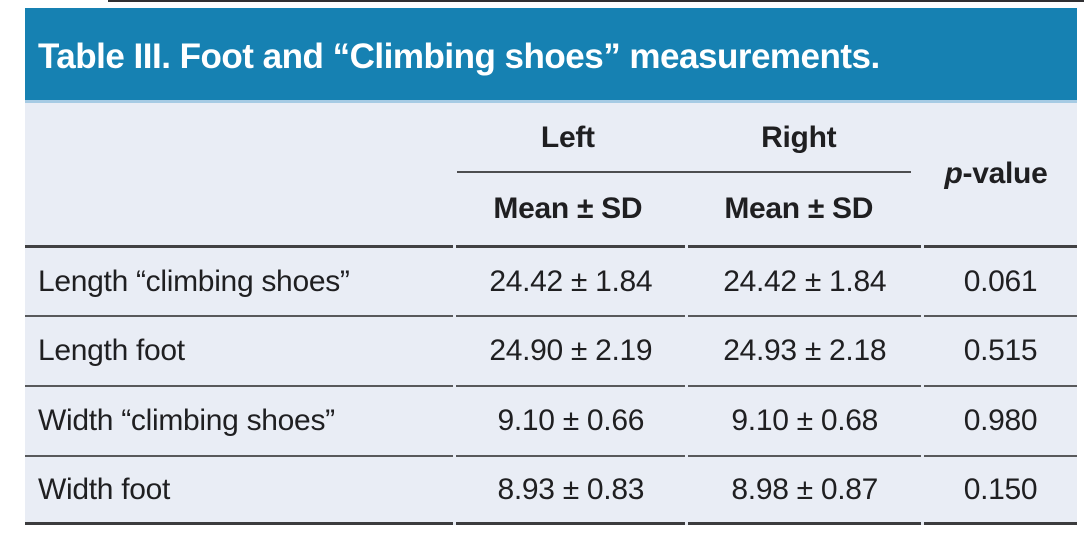  I want to click on right-mean-sd-value: 8.98 ± 0.87, so click(804, 490).